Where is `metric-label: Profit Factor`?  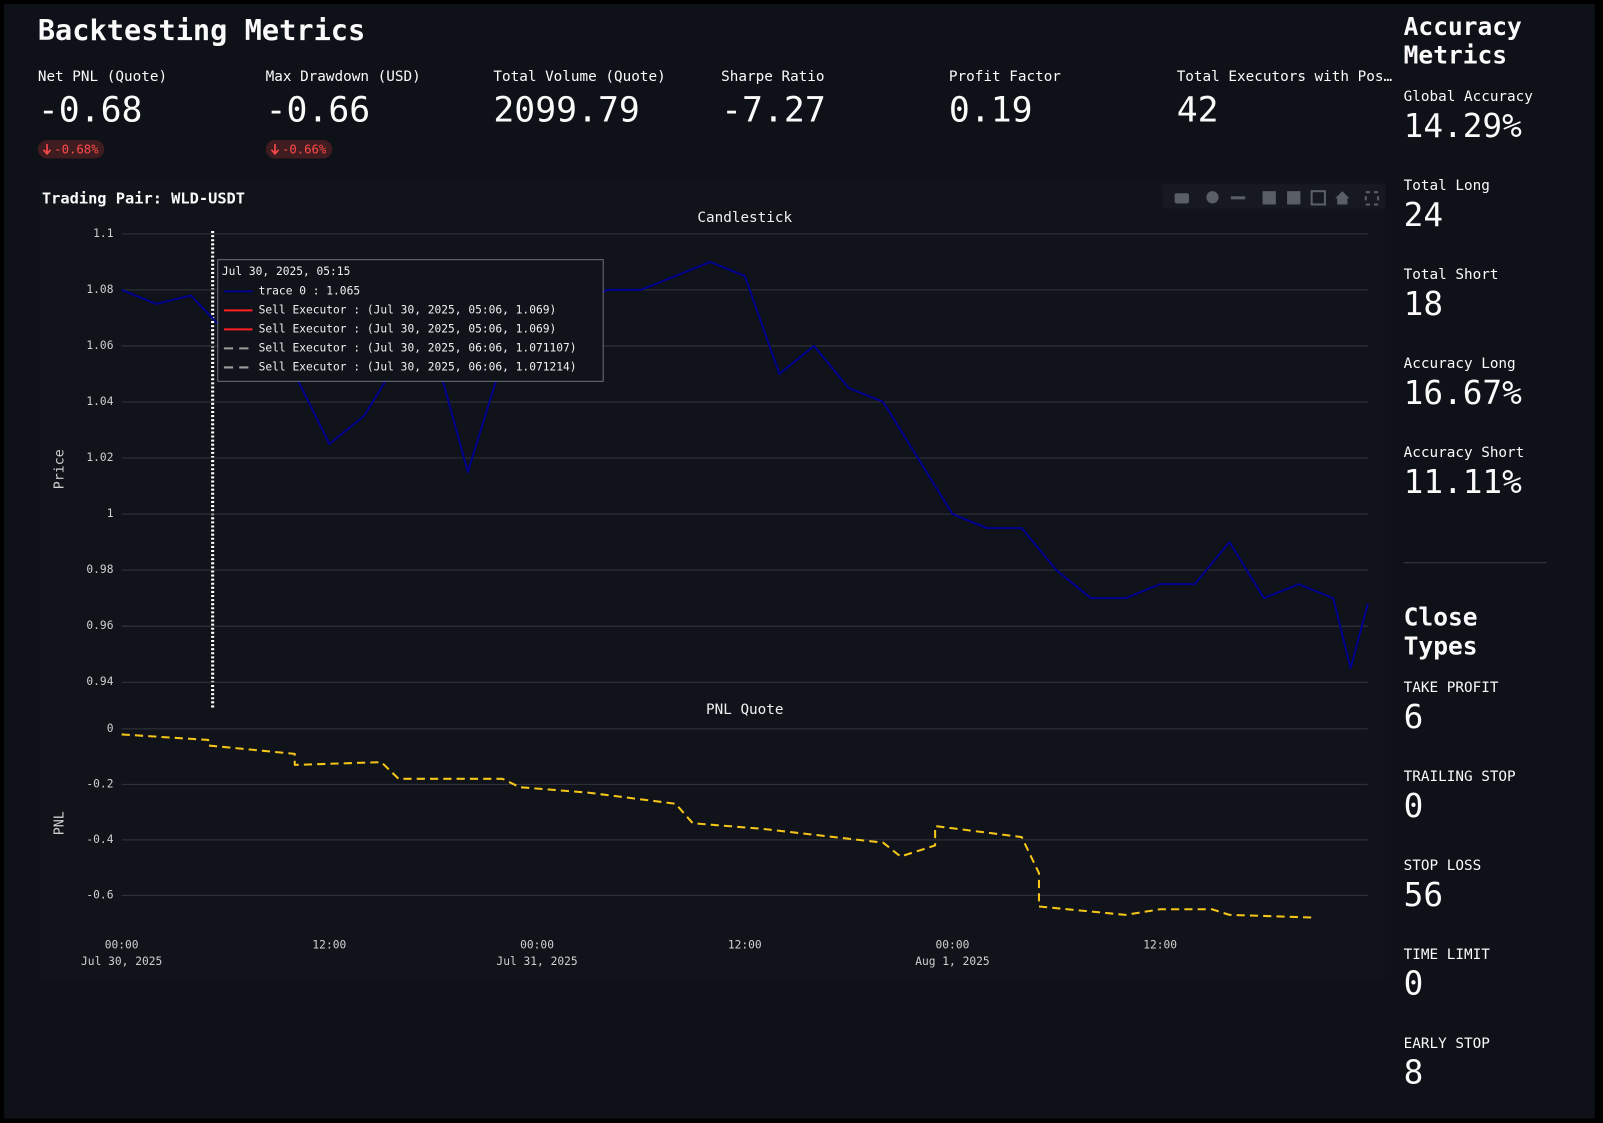
metric-label: Profit Factor is located at coordinates (1004, 76).